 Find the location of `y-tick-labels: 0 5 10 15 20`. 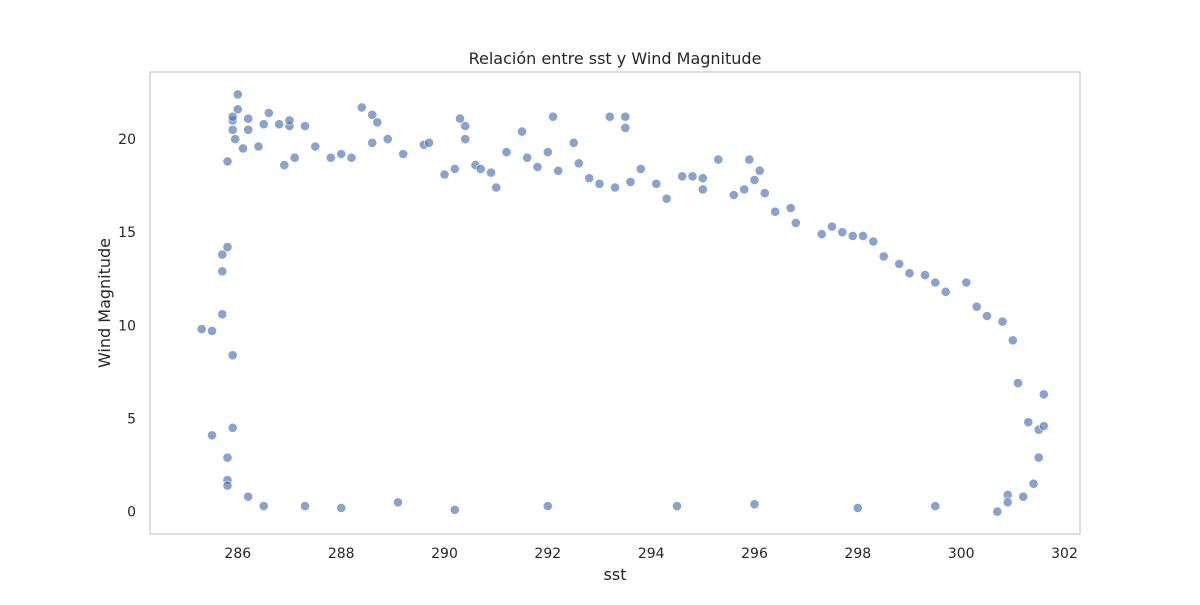

y-tick-labels: 0 5 10 15 20 is located at coordinates (127, 326).